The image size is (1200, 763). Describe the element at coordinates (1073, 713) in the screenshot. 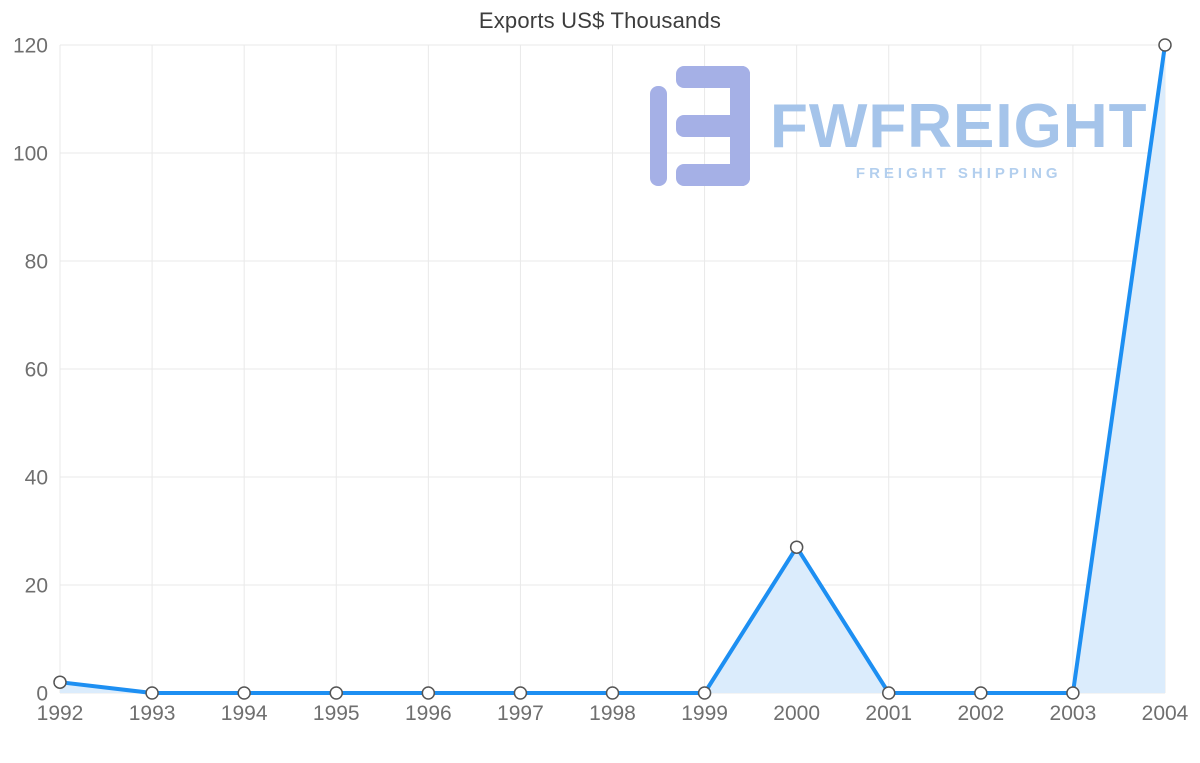

I see `x-axis-tick-label: 2003` at that location.